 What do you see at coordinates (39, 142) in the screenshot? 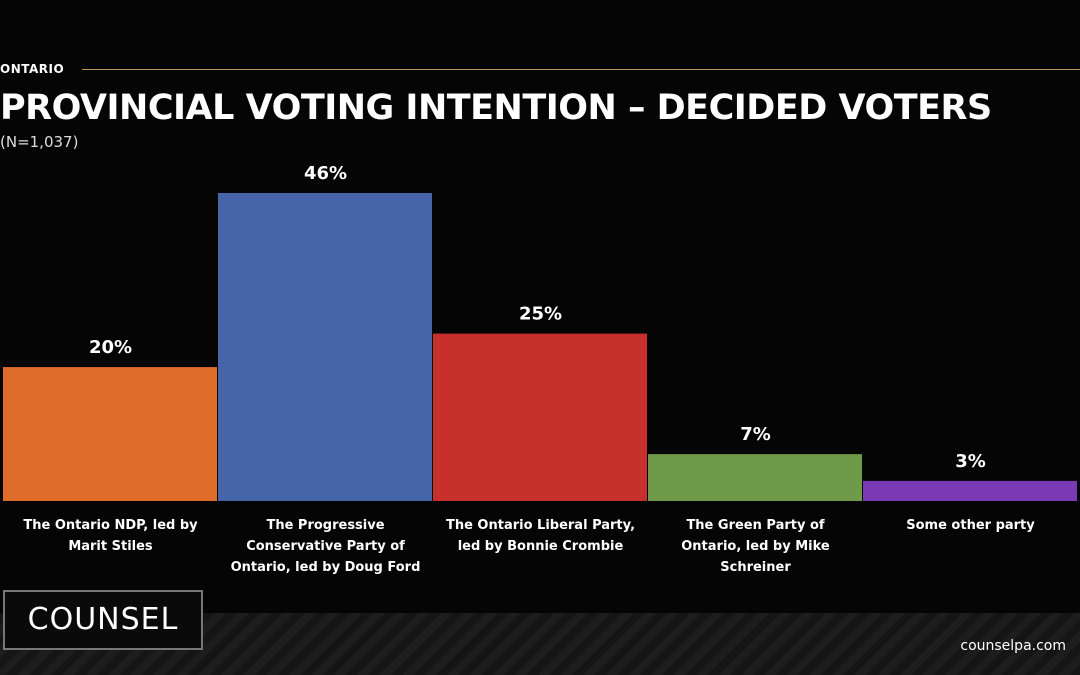
I see `chart-subtitle: (N=1,037)` at bounding box center [39, 142].